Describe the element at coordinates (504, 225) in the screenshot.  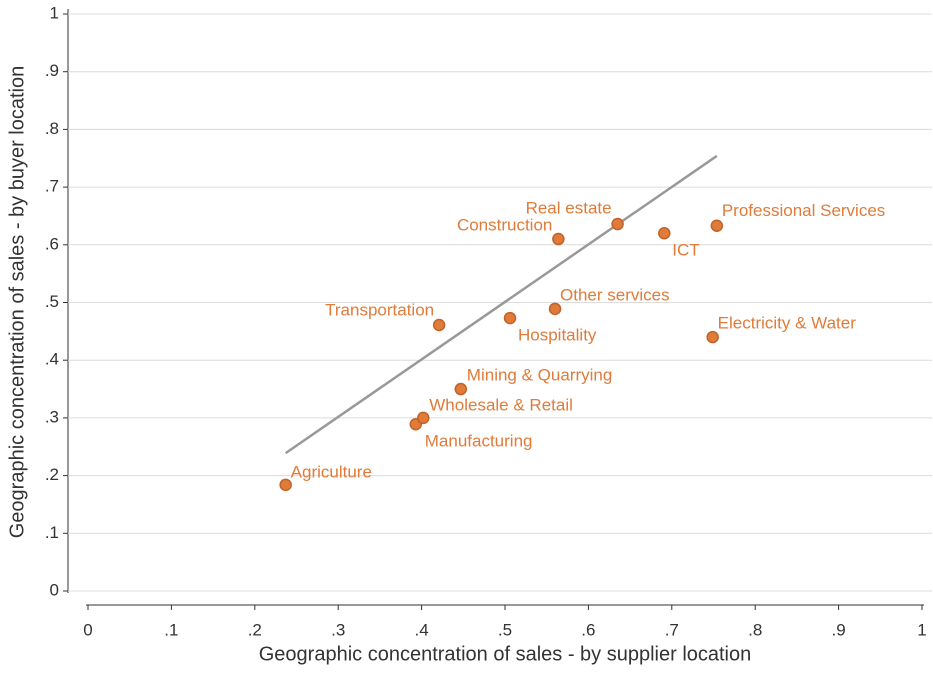
I see `point-label: Construction` at that location.